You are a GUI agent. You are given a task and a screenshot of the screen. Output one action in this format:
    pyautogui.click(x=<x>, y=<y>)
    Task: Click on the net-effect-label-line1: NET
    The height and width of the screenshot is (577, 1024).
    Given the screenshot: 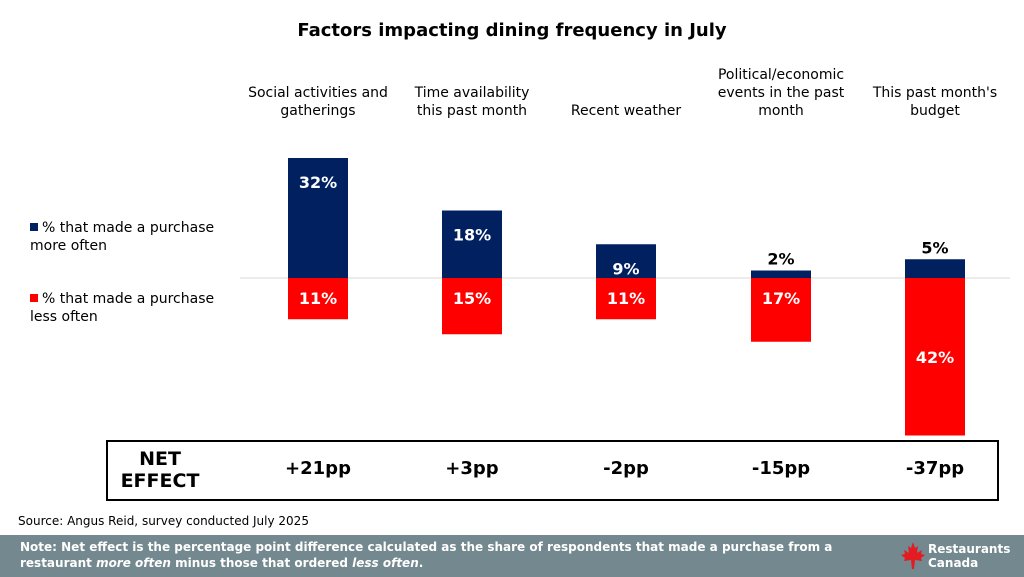 What is the action you would take?
    pyautogui.click(x=160, y=459)
    